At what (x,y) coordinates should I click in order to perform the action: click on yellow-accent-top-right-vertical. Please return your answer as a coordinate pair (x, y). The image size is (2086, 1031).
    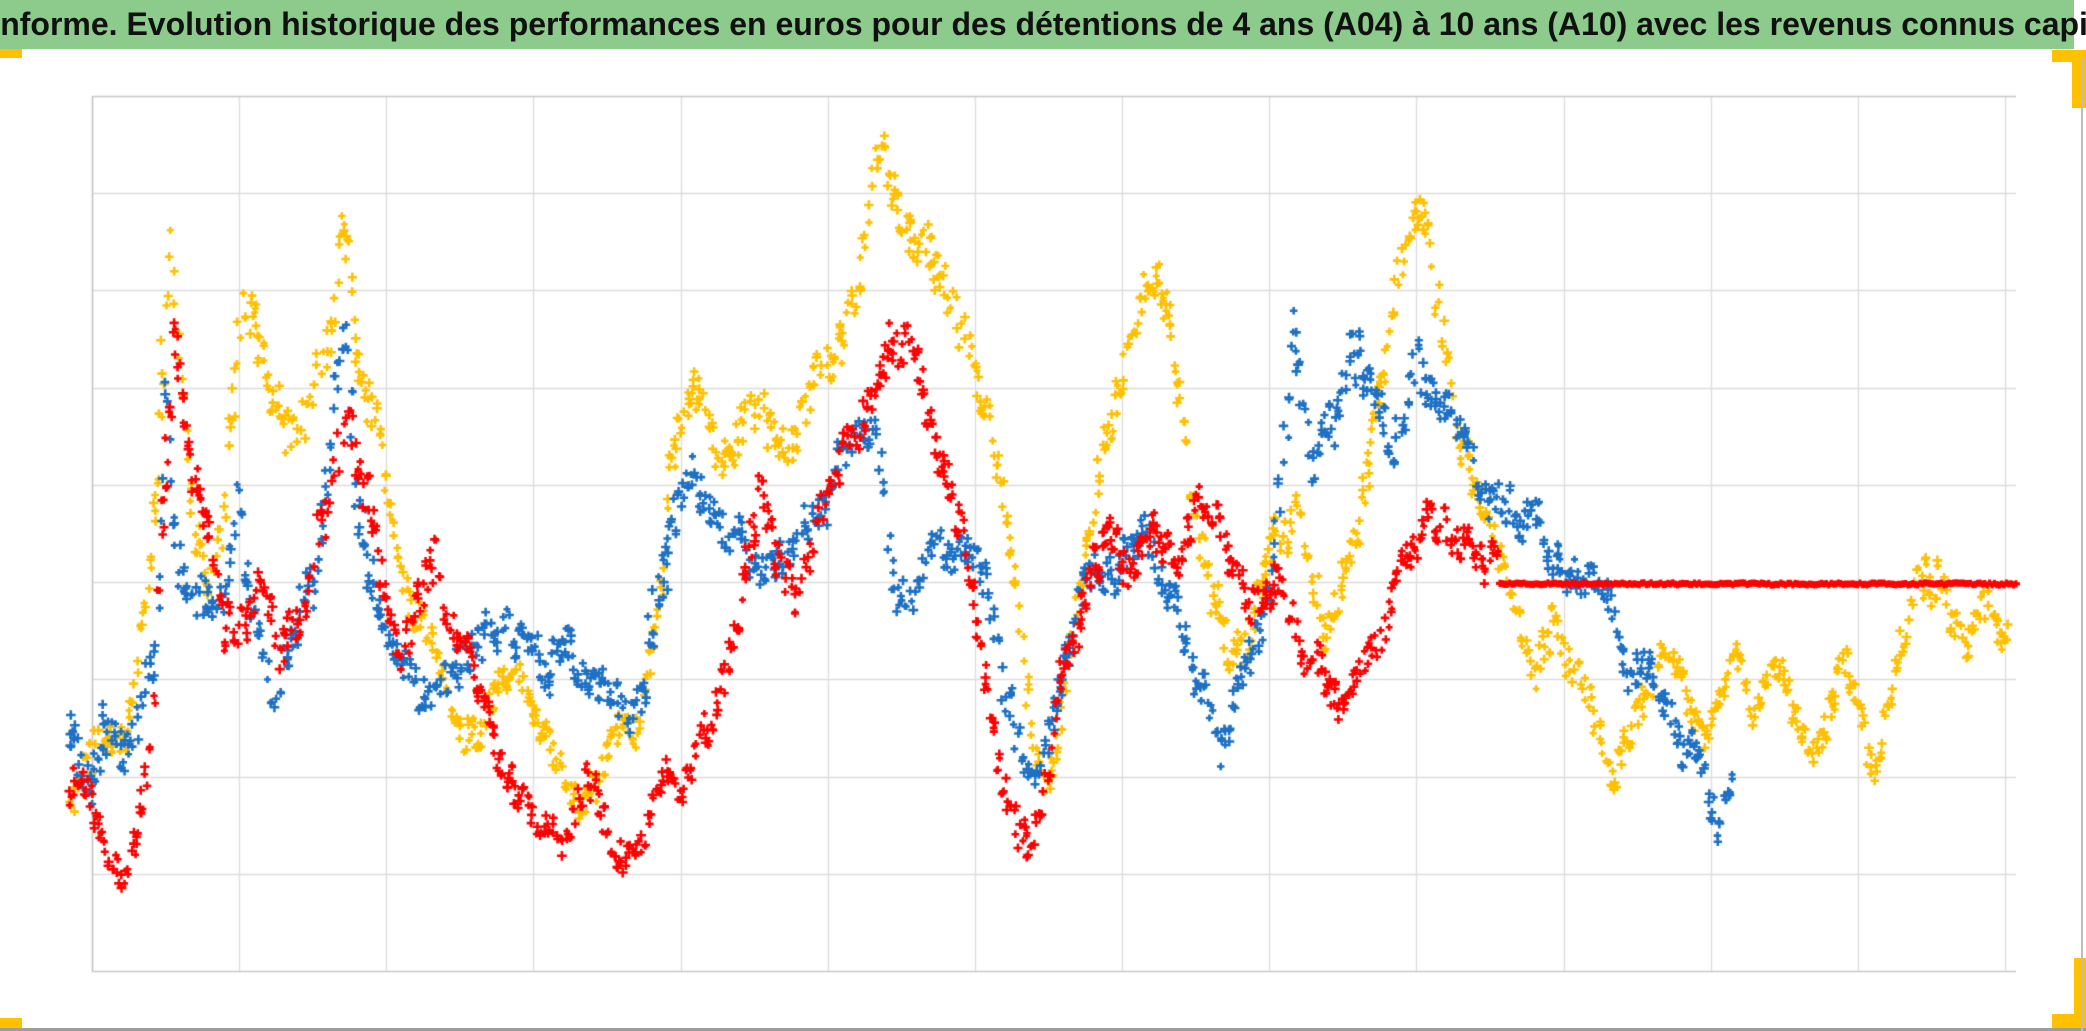
    Looking at the image, I should click on (2079, 79).